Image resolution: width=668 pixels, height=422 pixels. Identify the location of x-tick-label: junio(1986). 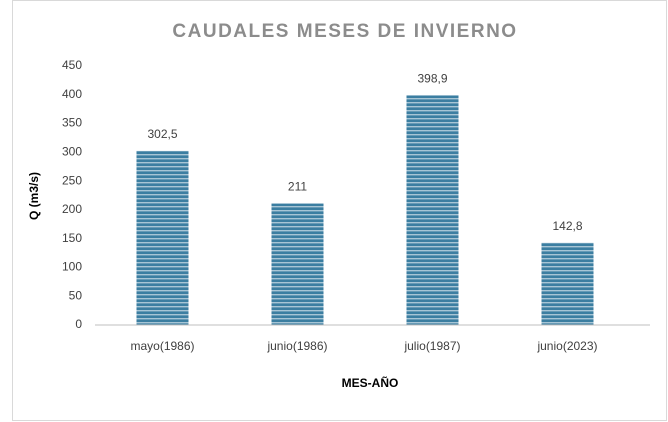
(296, 346).